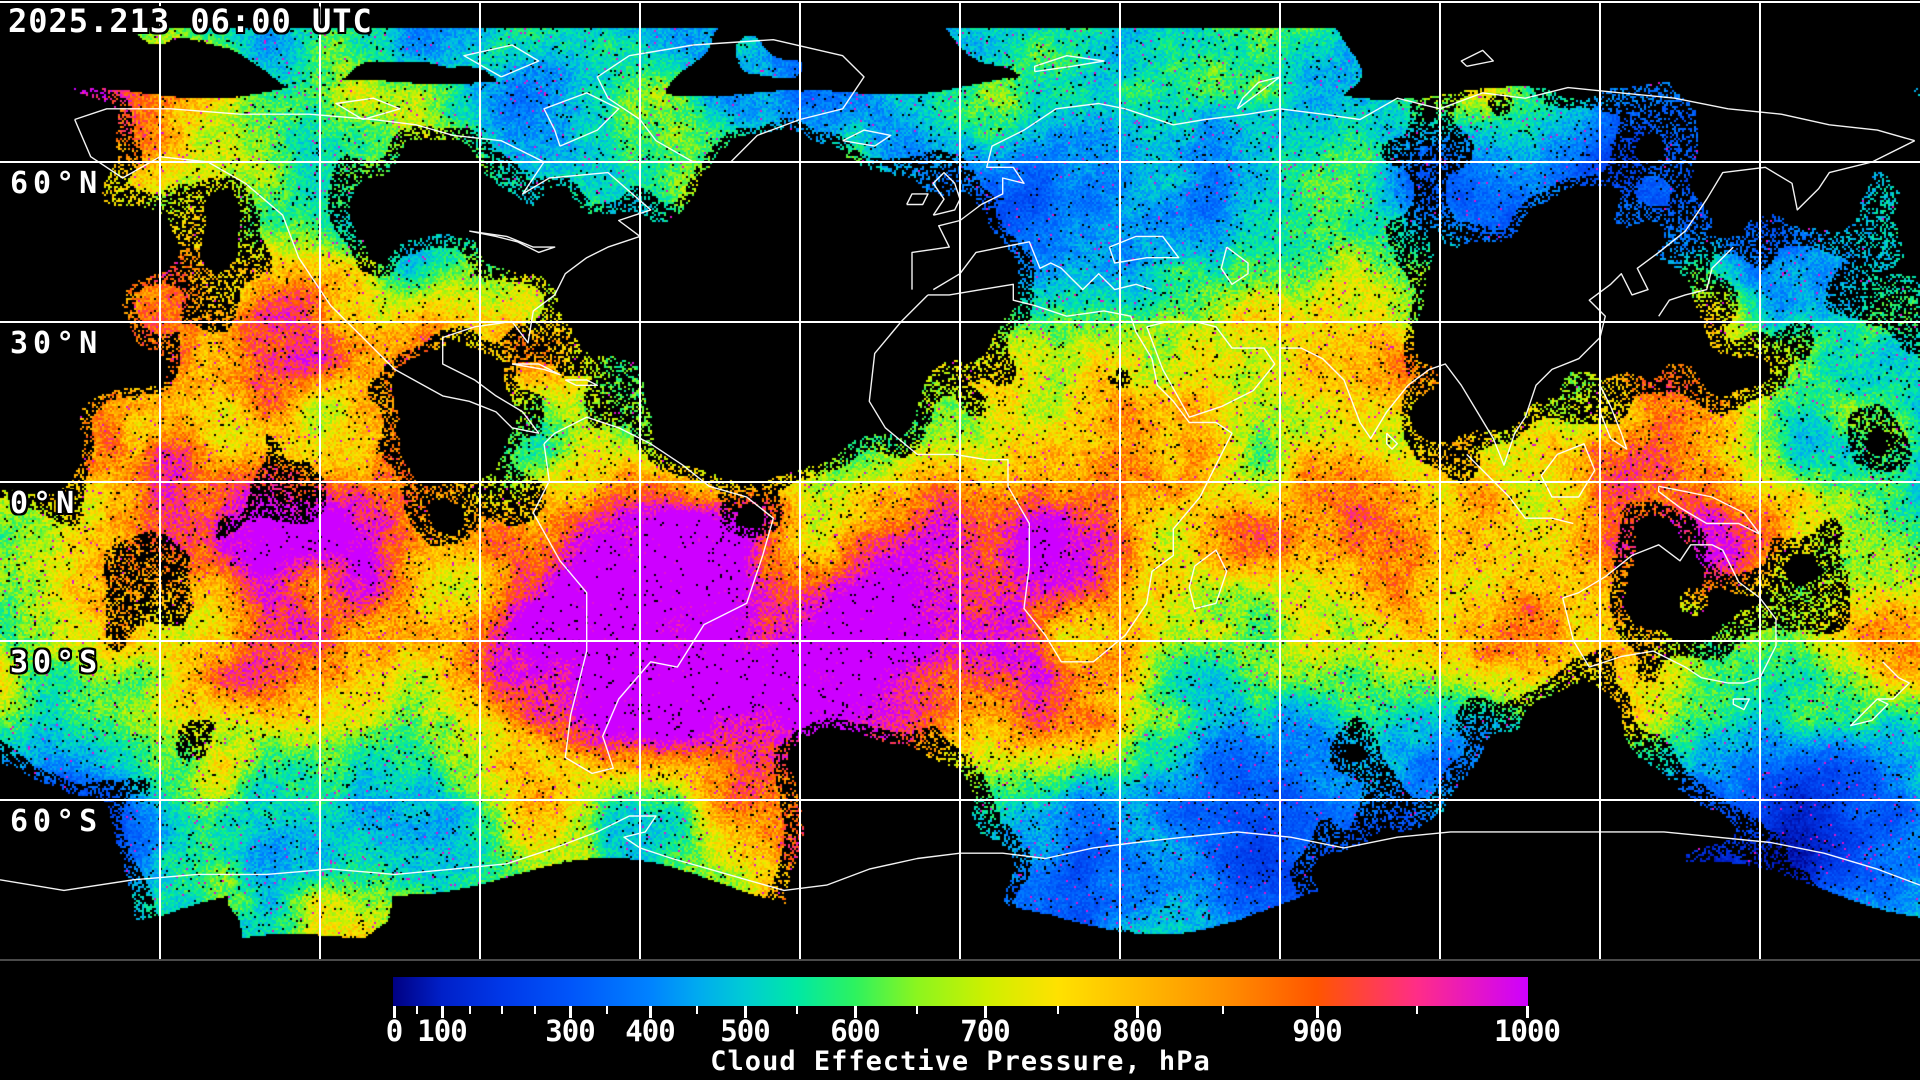 This screenshot has height=1080, width=1920. I want to click on latitude-label: 60°S, so click(56, 821).